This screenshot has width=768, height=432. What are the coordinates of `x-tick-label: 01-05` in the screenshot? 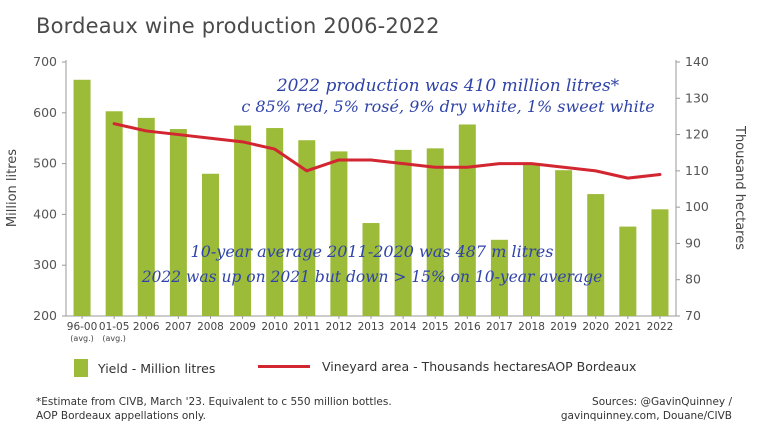 It's located at (114, 327).